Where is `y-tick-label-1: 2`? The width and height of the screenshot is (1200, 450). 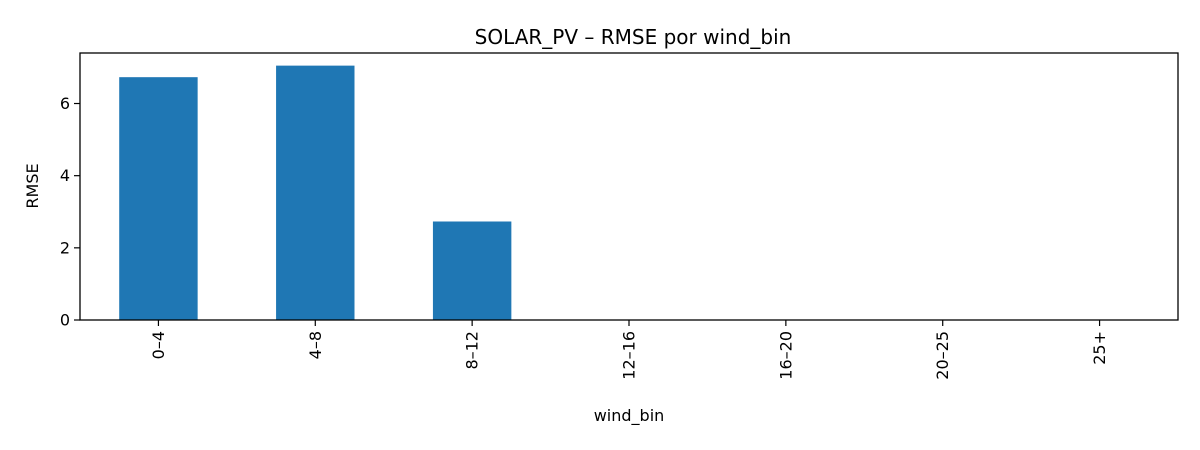
y-tick-label-1: 2 is located at coordinates (65, 247).